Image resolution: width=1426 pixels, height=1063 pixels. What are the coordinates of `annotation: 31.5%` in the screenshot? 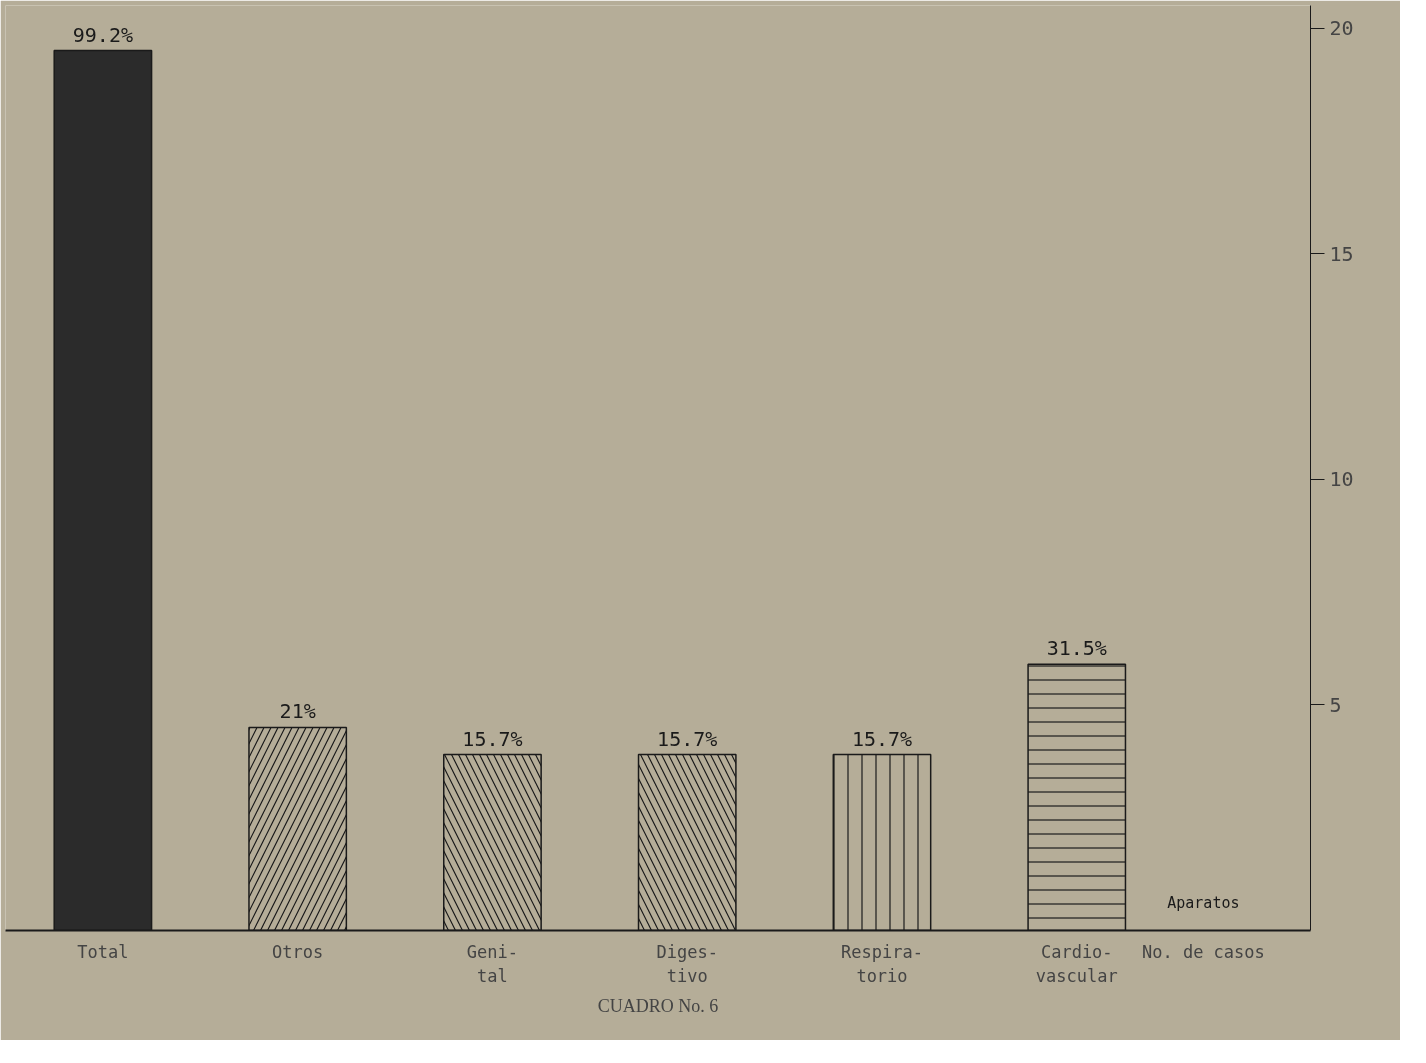 It's located at (1076, 648).